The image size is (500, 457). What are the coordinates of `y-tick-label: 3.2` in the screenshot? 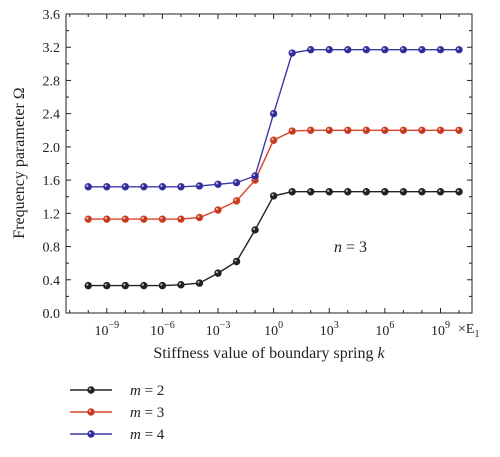 It's located at (52, 48).